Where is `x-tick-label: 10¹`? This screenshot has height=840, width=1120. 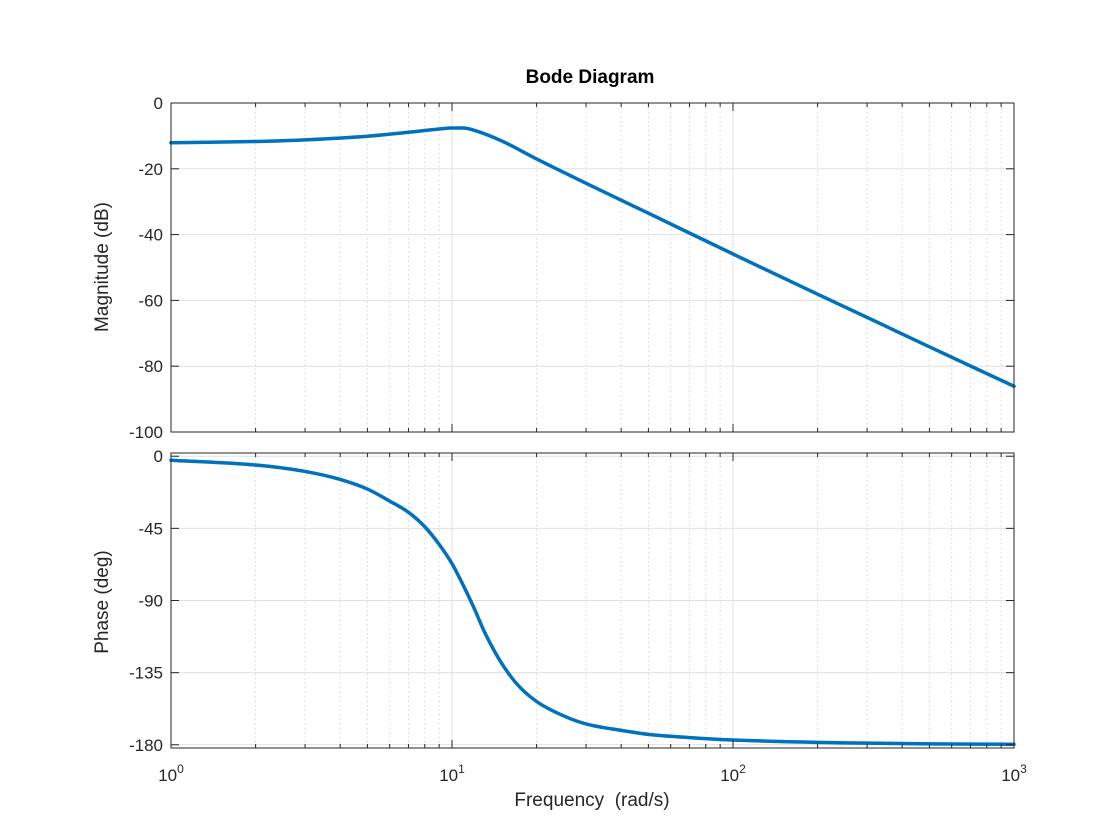
x-tick-label: 10¹ is located at coordinates (452, 773).